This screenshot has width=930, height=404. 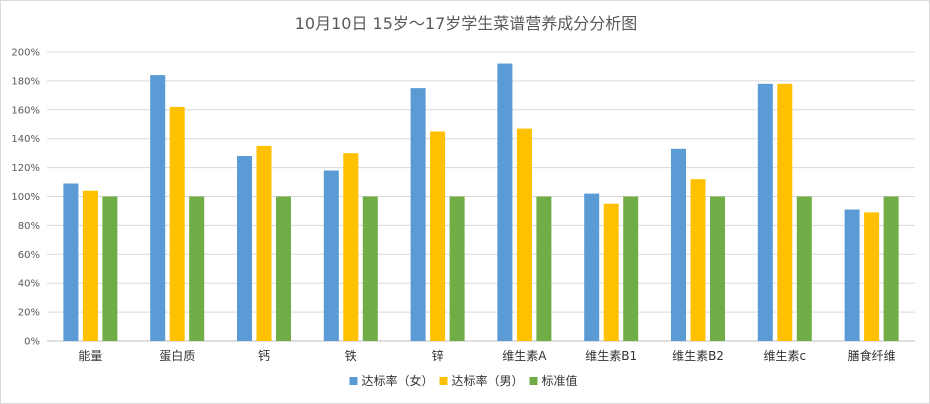 What do you see at coordinates (25, 168) in the screenshot?
I see `y-tick-label: 120%` at bounding box center [25, 168].